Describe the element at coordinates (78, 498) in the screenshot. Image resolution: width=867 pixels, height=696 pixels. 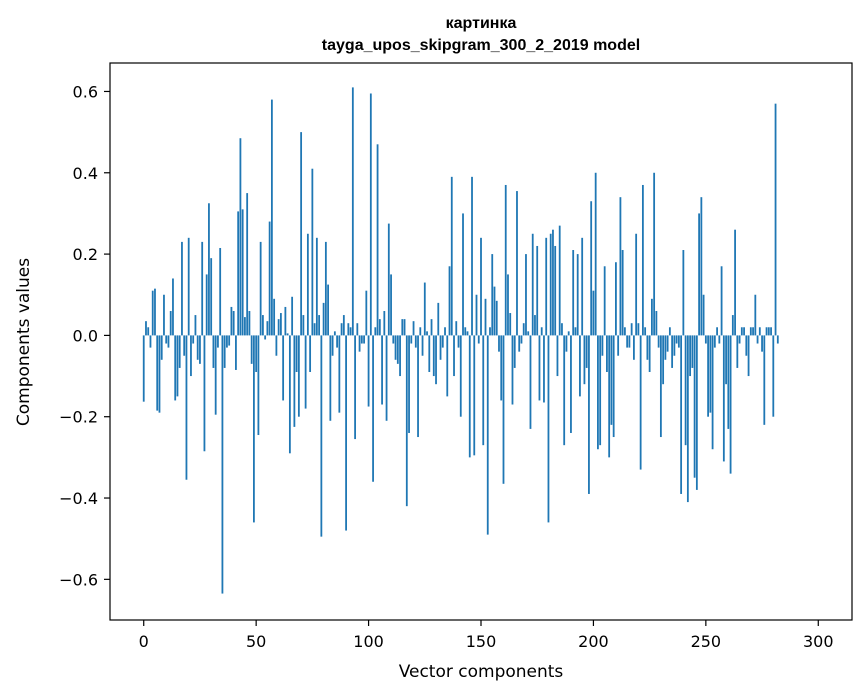
I see `y-tick-label: −0.4` at that location.